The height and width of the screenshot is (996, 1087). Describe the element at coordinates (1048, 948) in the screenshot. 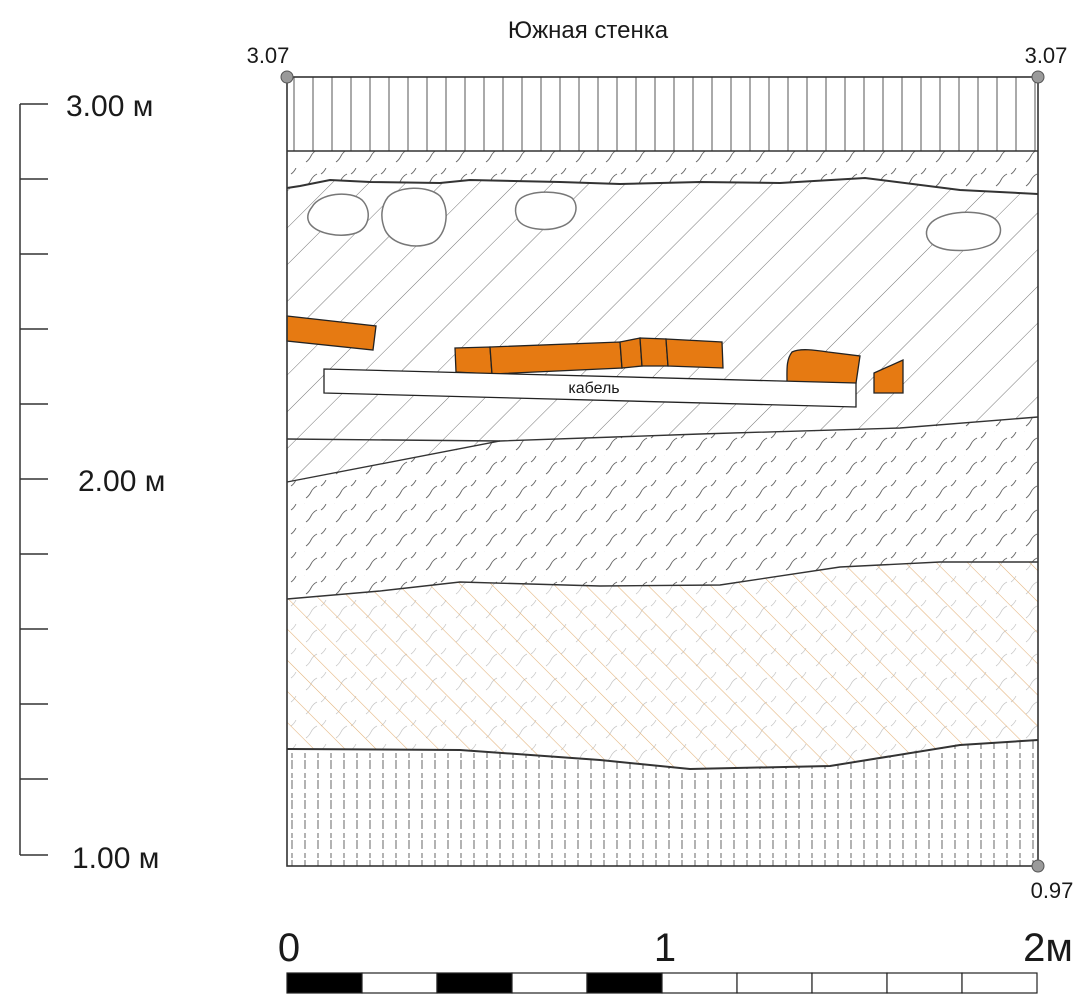

I see `scale-label-2m: 2м` at that location.